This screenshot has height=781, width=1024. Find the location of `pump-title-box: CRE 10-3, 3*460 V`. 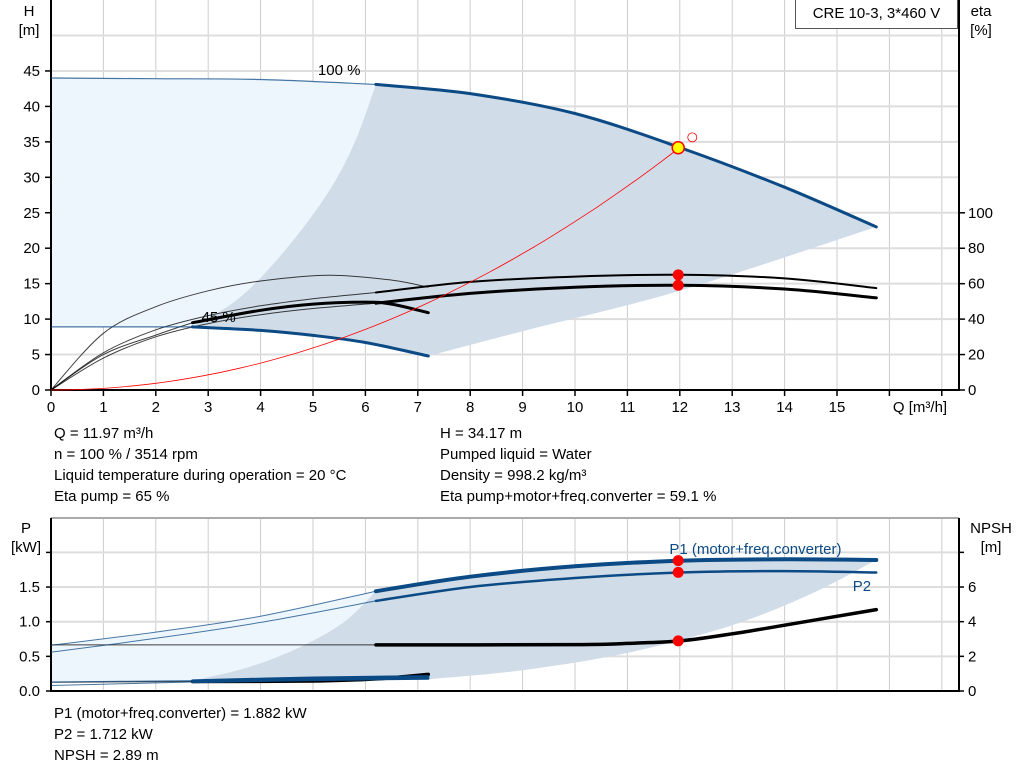

pump-title-box: CRE 10-3, 3*460 V is located at coordinates (876, 14).